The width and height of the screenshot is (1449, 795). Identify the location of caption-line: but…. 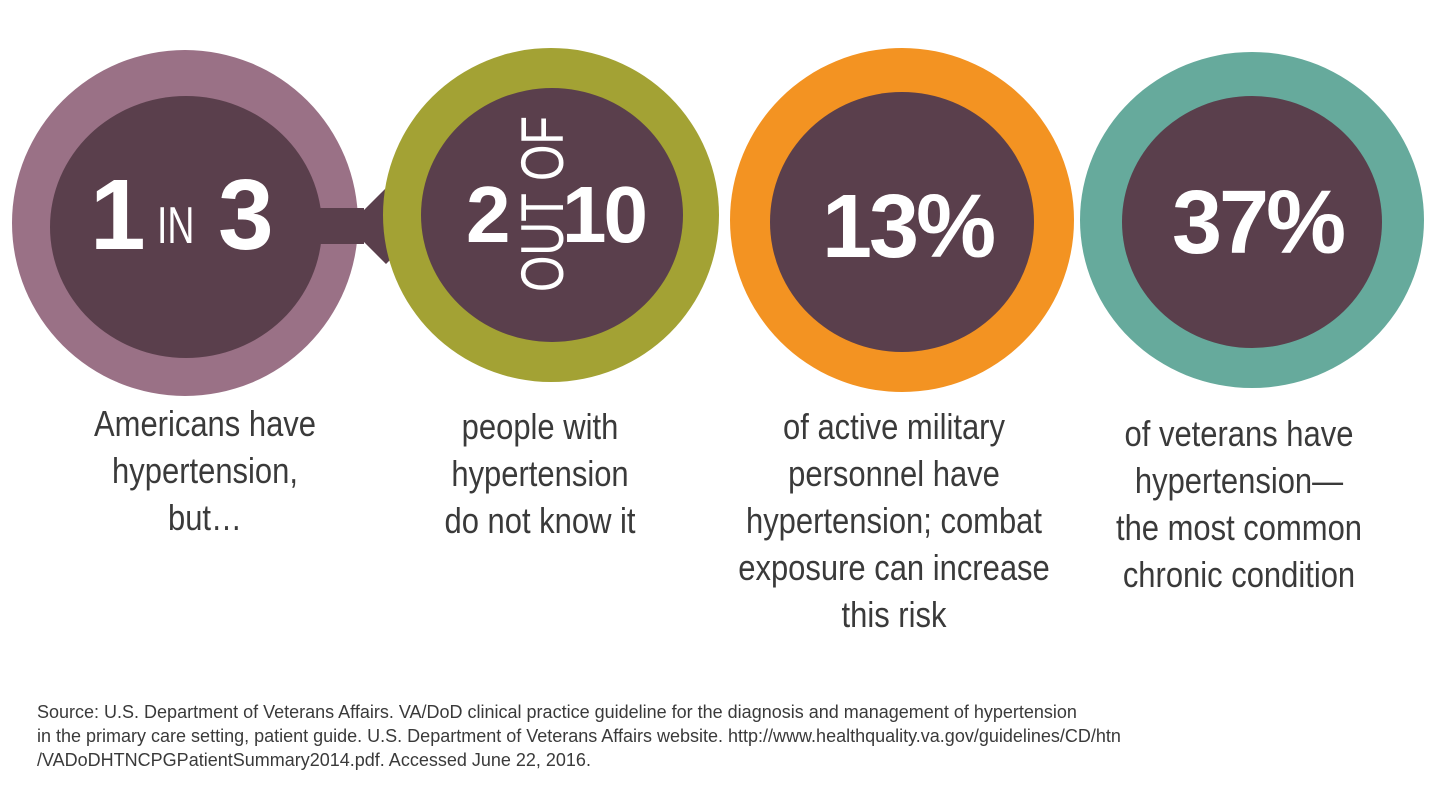
(204, 517).